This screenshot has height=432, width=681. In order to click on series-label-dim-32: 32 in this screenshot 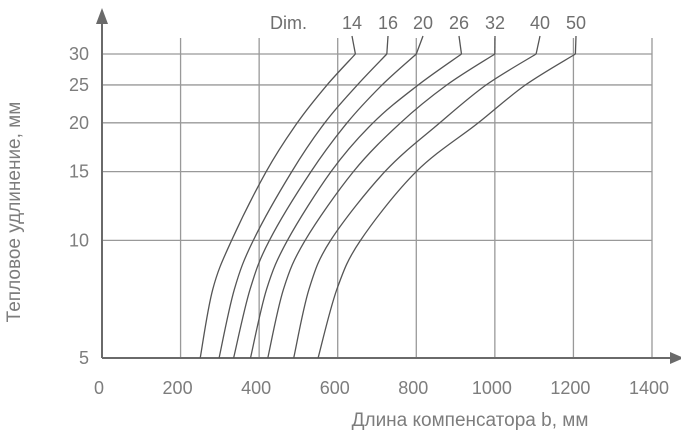, I will do `click(495, 23)`.